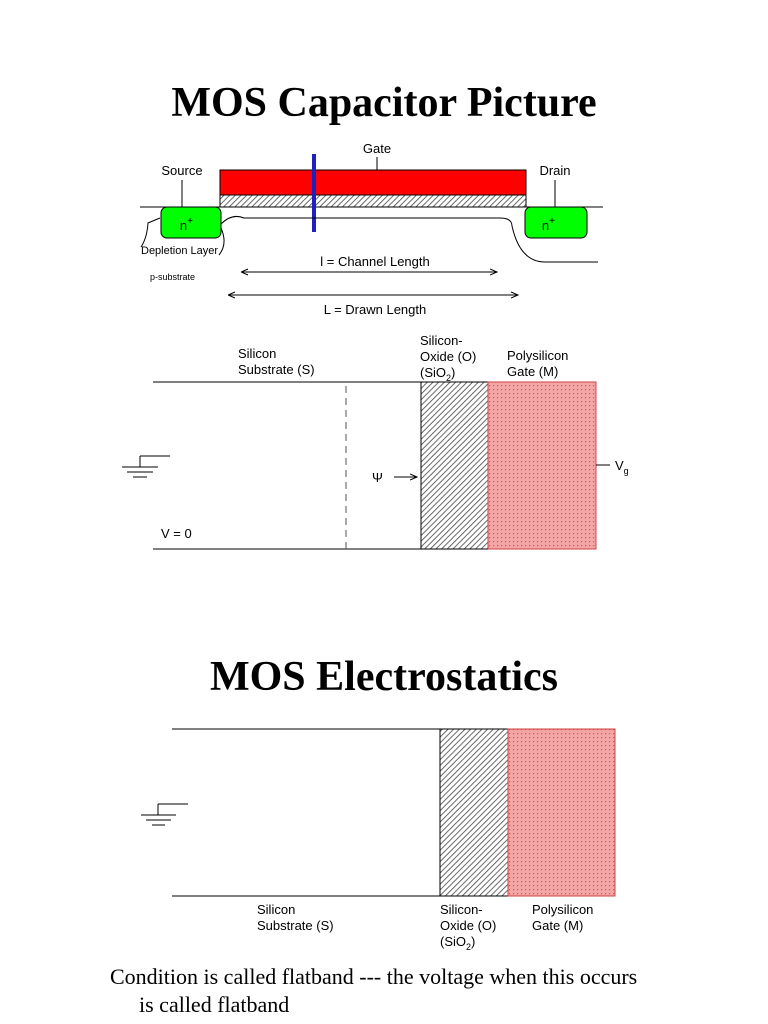 The image size is (768, 1024). I want to click on oxide-label-line2: Oxide (O), so click(448, 356).